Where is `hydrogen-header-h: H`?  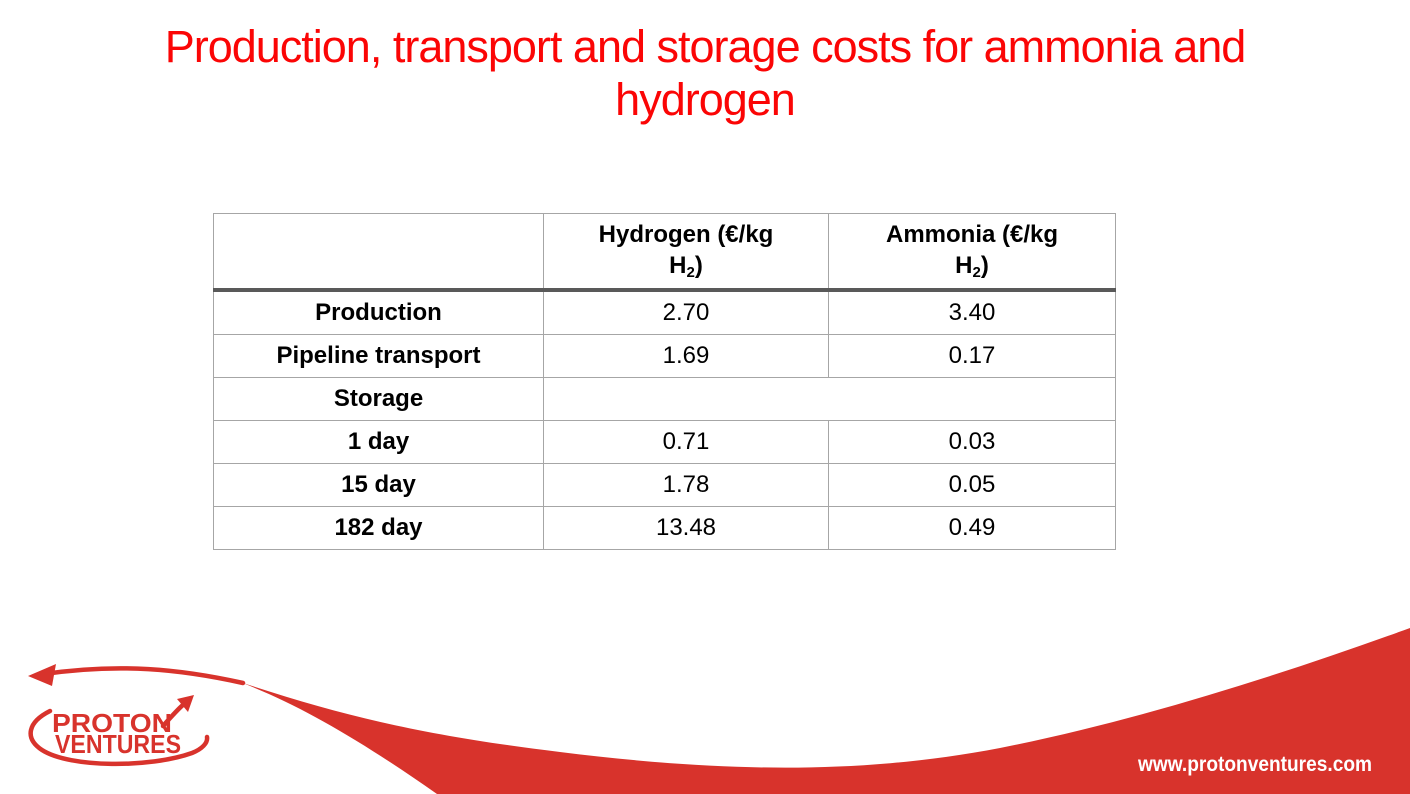 hydrogen-header-h: H is located at coordinates (678, 265).